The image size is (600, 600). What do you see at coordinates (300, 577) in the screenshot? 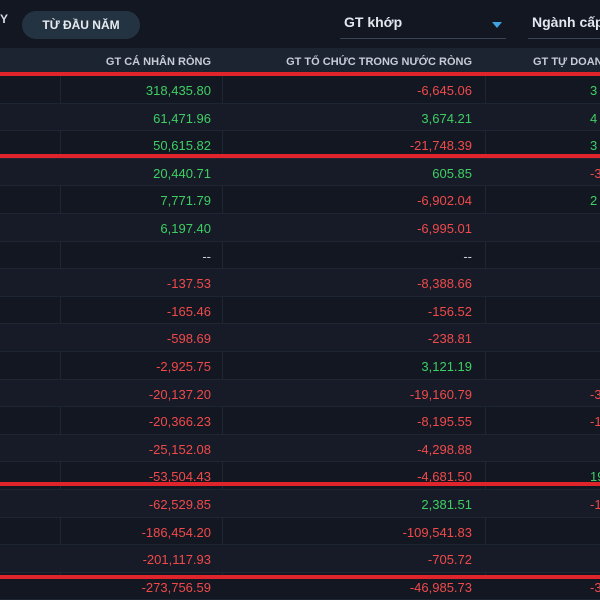
I see `highlight-line-bottom` at bounding box center [300, 577].